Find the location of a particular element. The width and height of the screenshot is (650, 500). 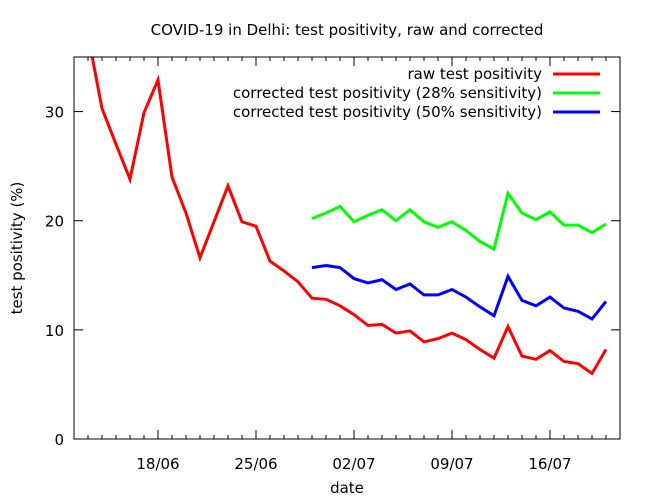

x-tick-label: 16/07 is located at coordinates (549, 464).